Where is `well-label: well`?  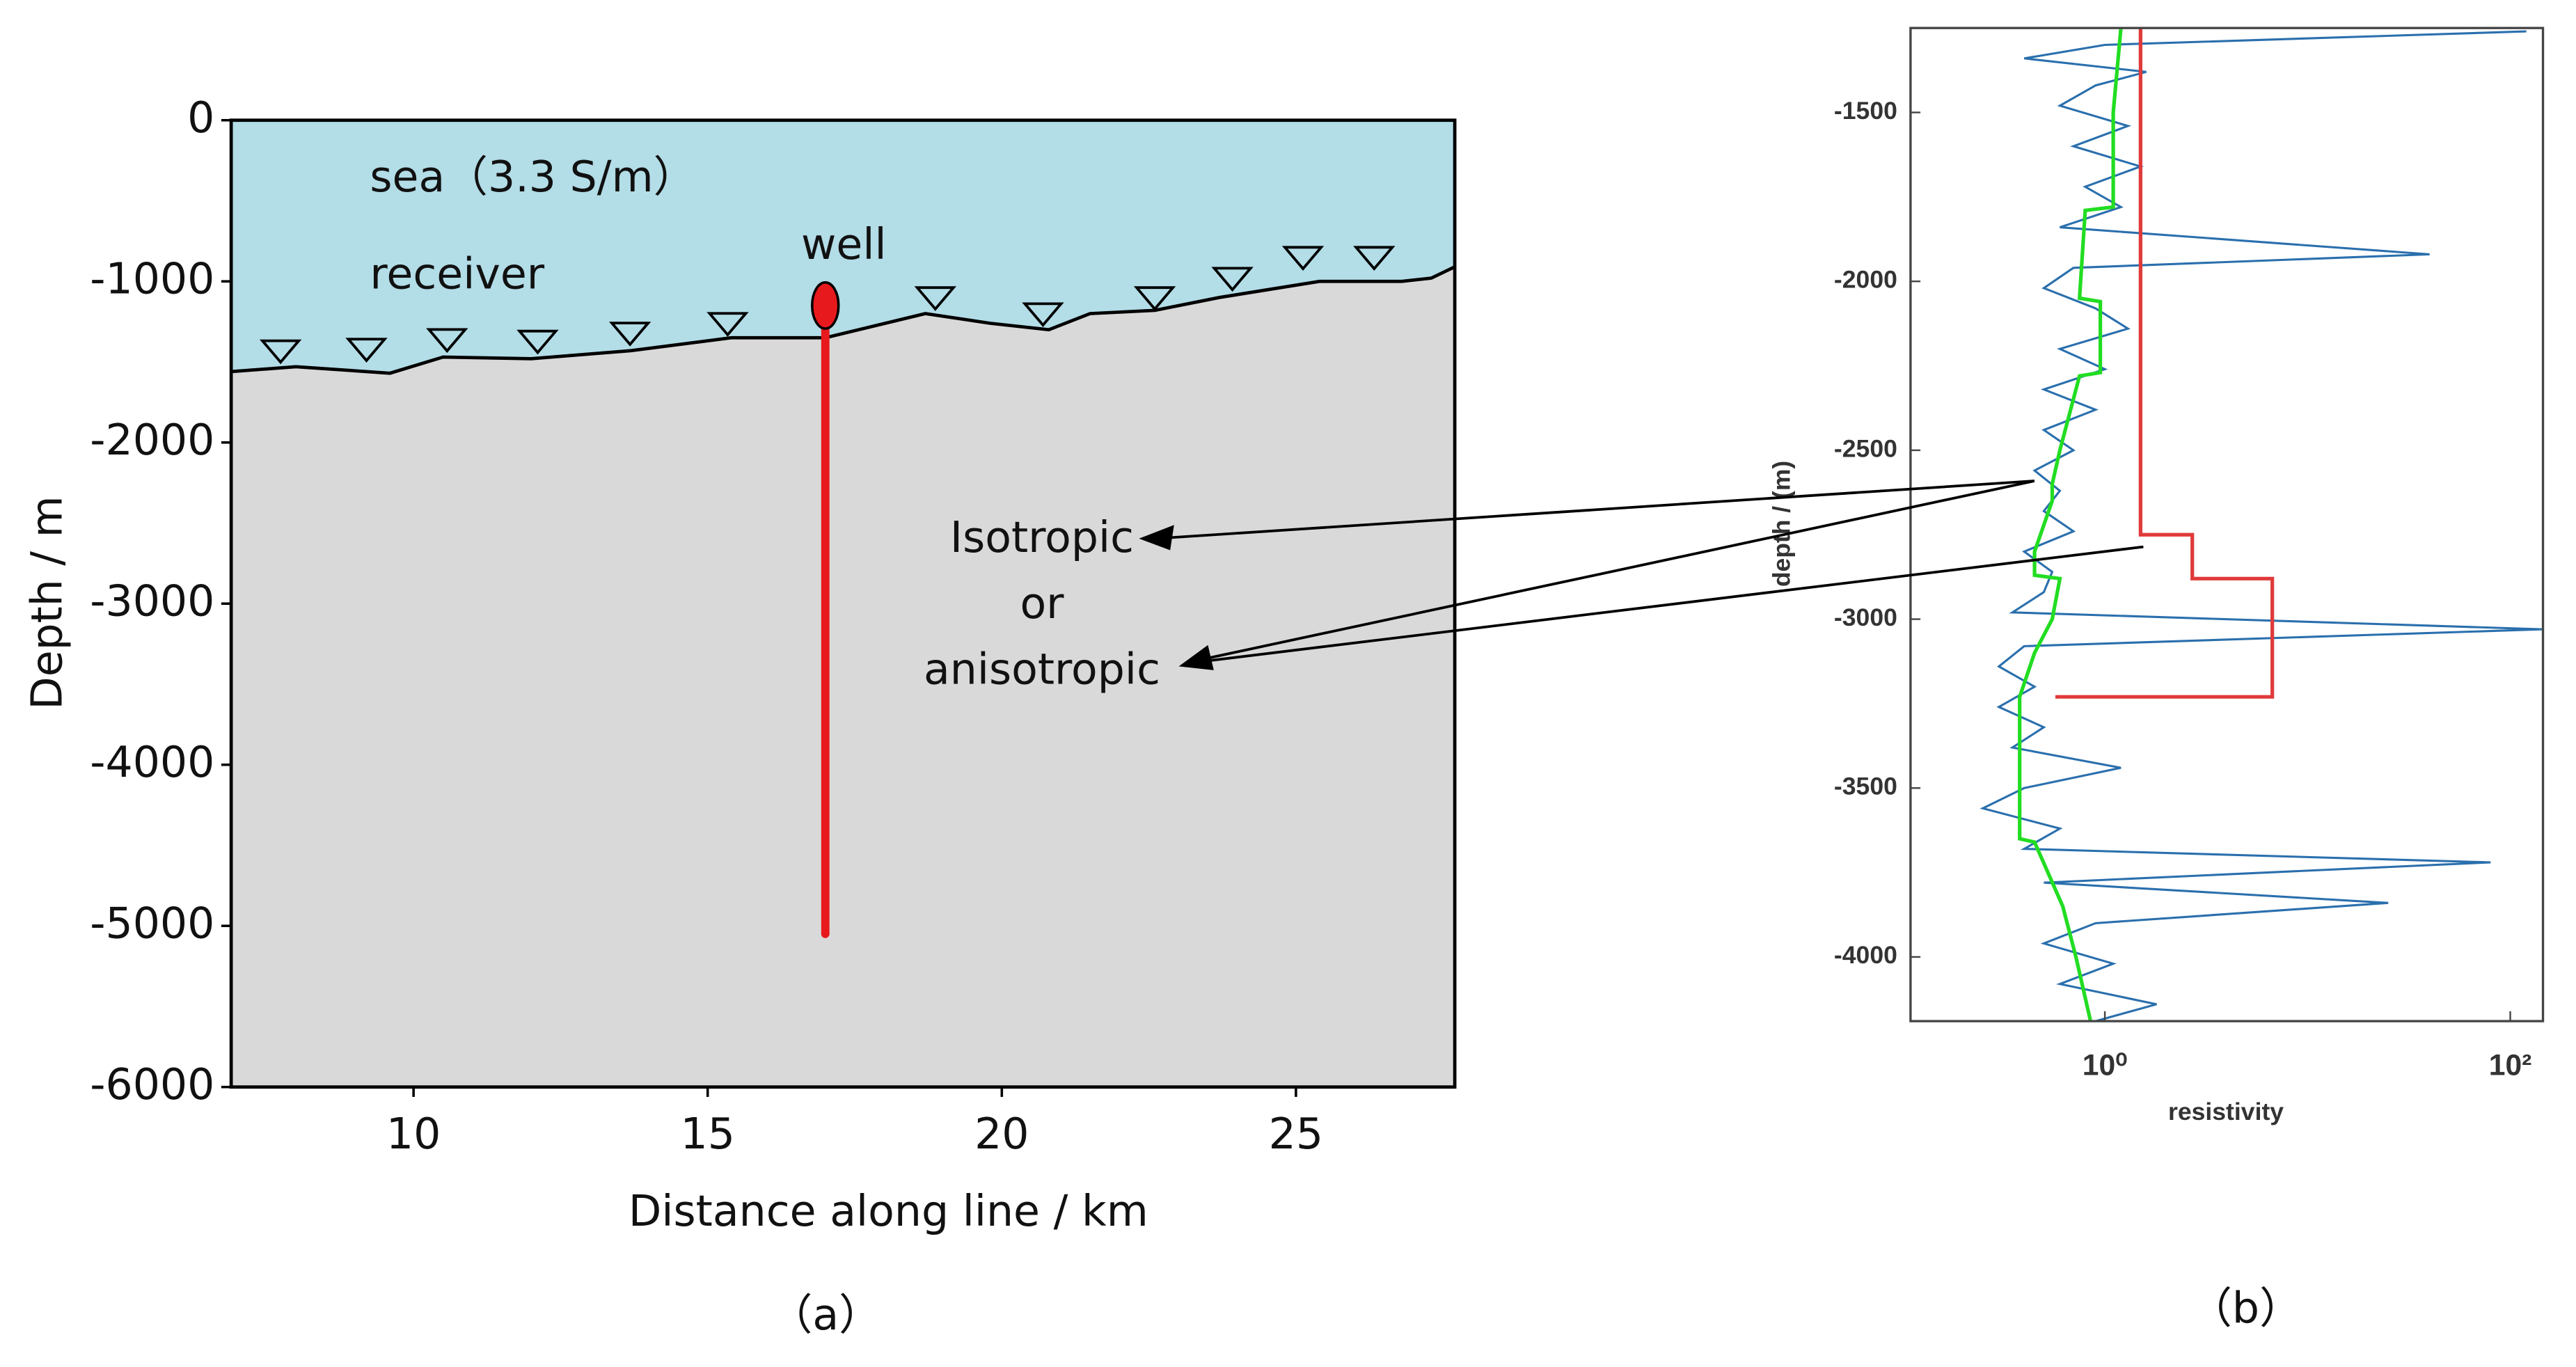 well-label: well is located at coordinates (844, 244).